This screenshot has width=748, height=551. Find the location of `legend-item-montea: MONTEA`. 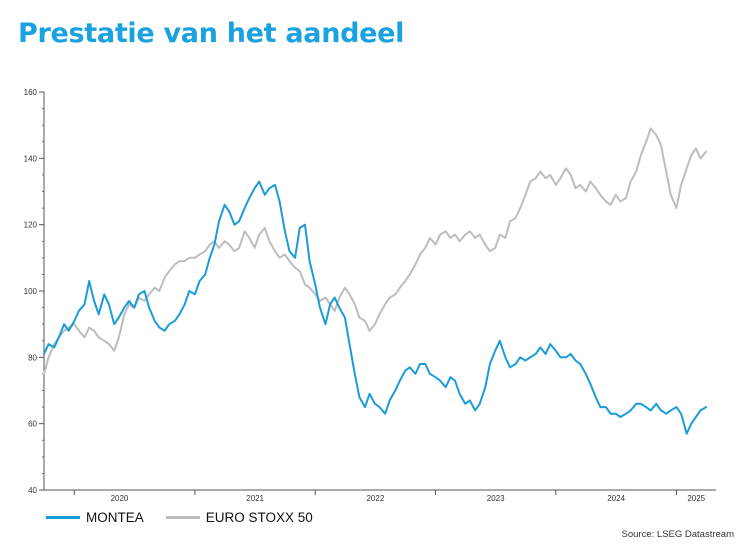

legend-item-montea: MONTEA is located at coordinates (95, 517).